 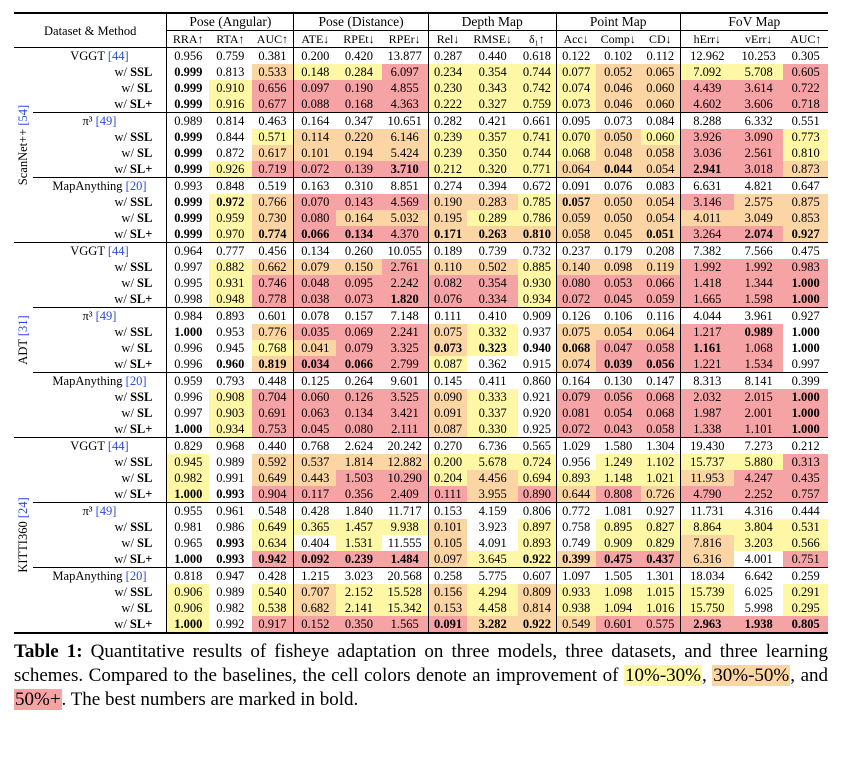 I want to click on value-cell: 0.035, so click(x=315, y=332).